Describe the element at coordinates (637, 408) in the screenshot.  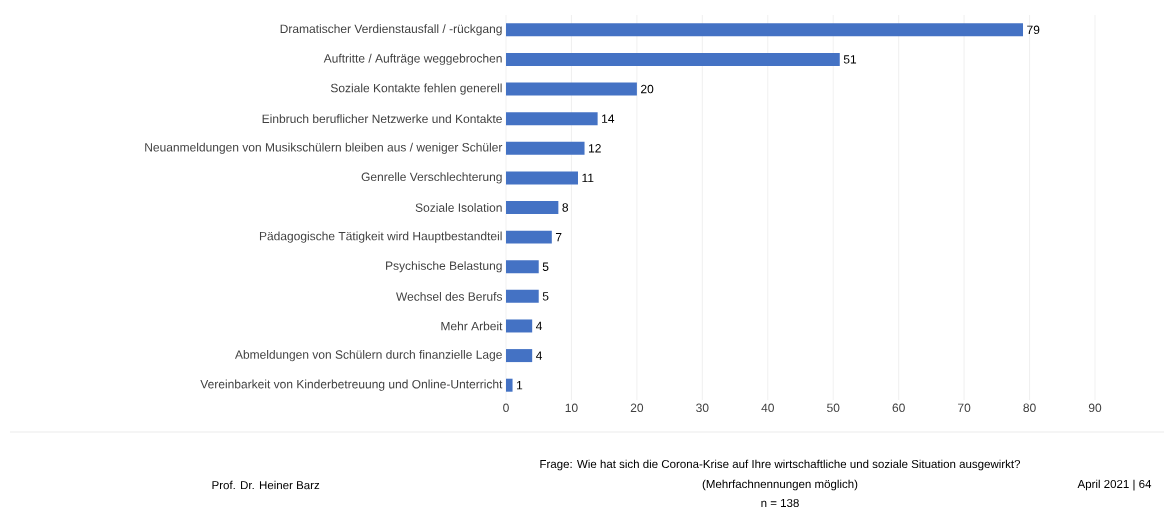
I see `x-tick-label: 20` at that location.